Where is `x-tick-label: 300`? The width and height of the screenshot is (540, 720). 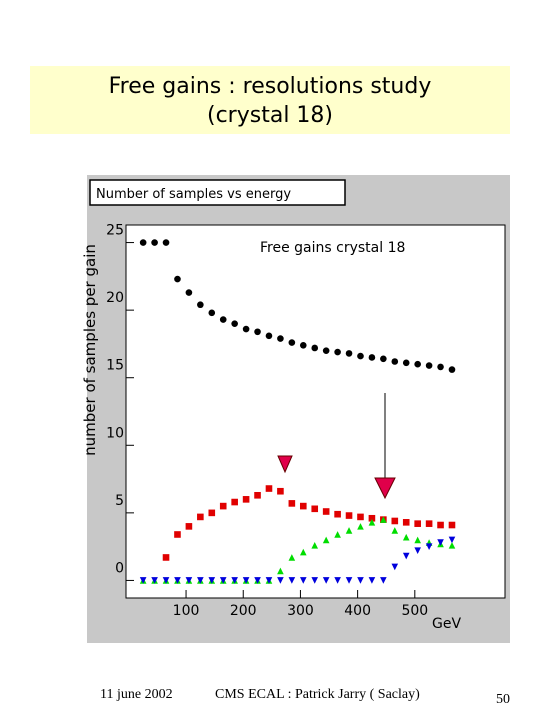
x-tick-label: 300 is located at coordinates (300, 611).